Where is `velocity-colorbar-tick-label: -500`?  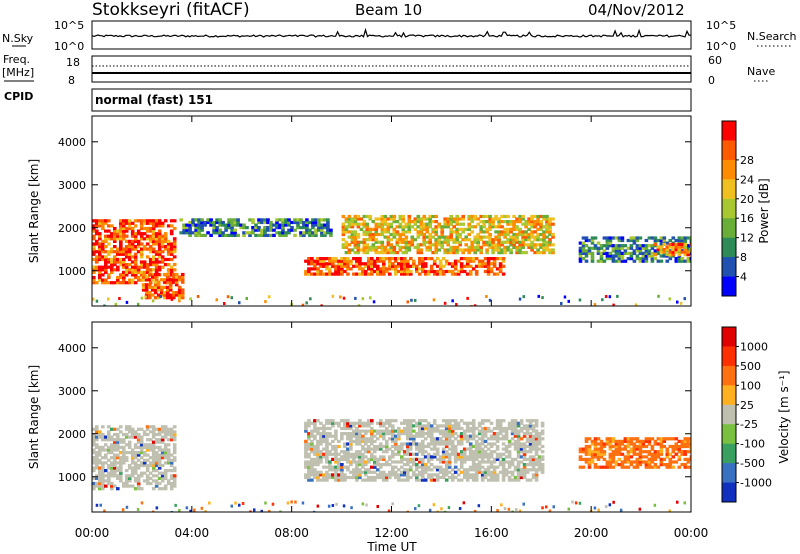 velocity-colorbar-tick-label: -500 is located at coordinates (752, 463).